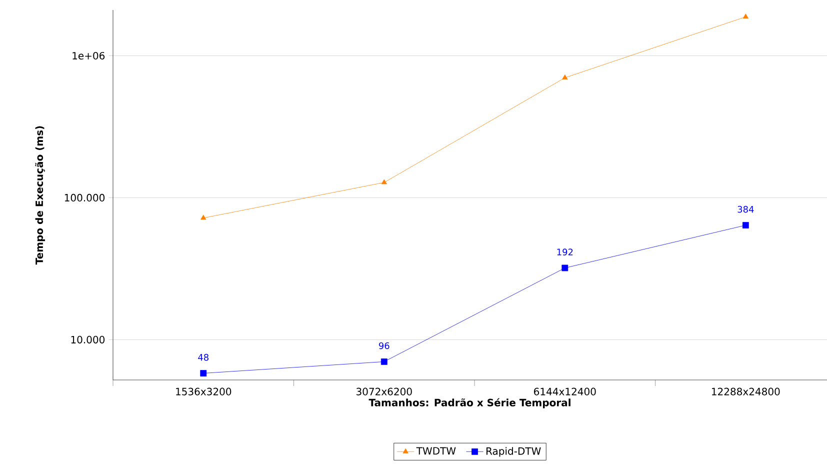 Image resolution: width=827 pixels, height=474 pixels. What do you see at coordinates (565, 392) in the screenshot?
I see `x-tick-label: 6144x12400` at bounding box center [565, 392].